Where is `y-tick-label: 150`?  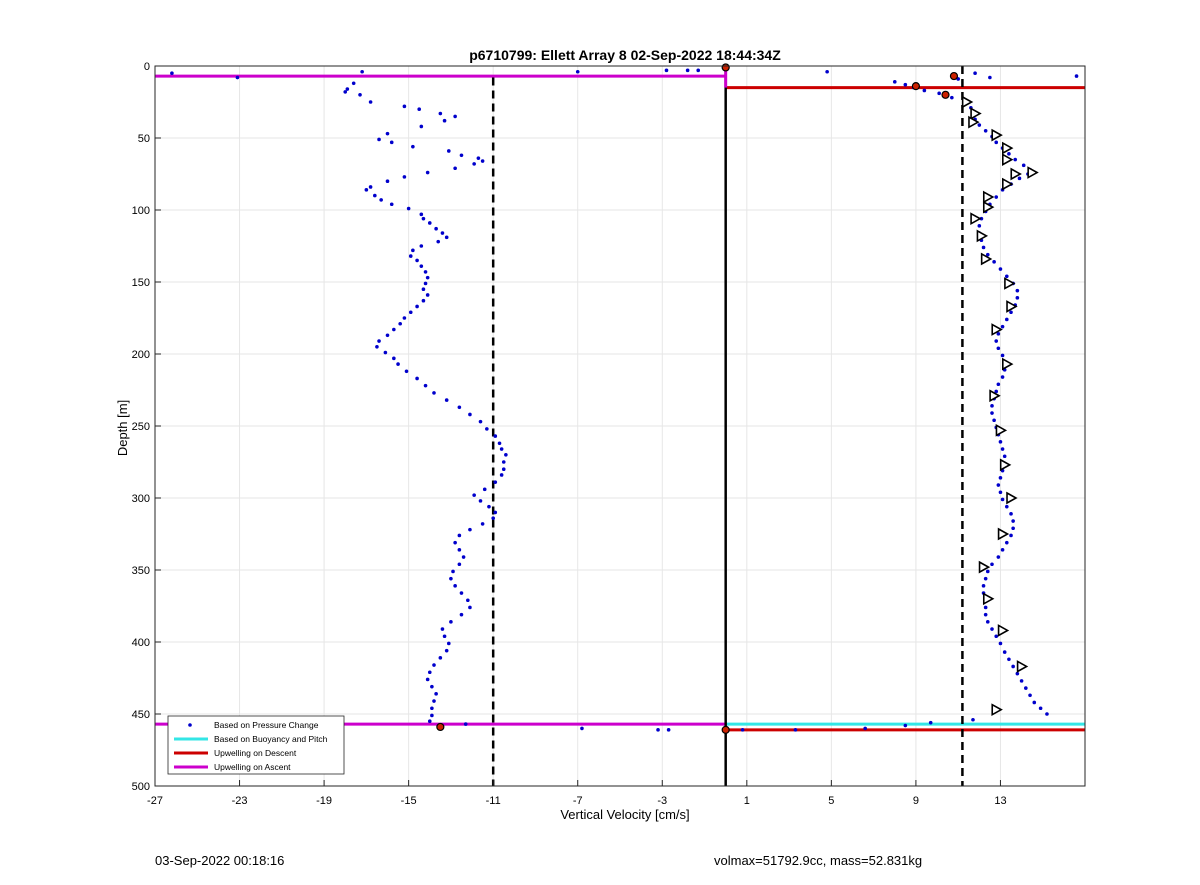 y-tick-label: 150 is located at coordinates (141, 283).